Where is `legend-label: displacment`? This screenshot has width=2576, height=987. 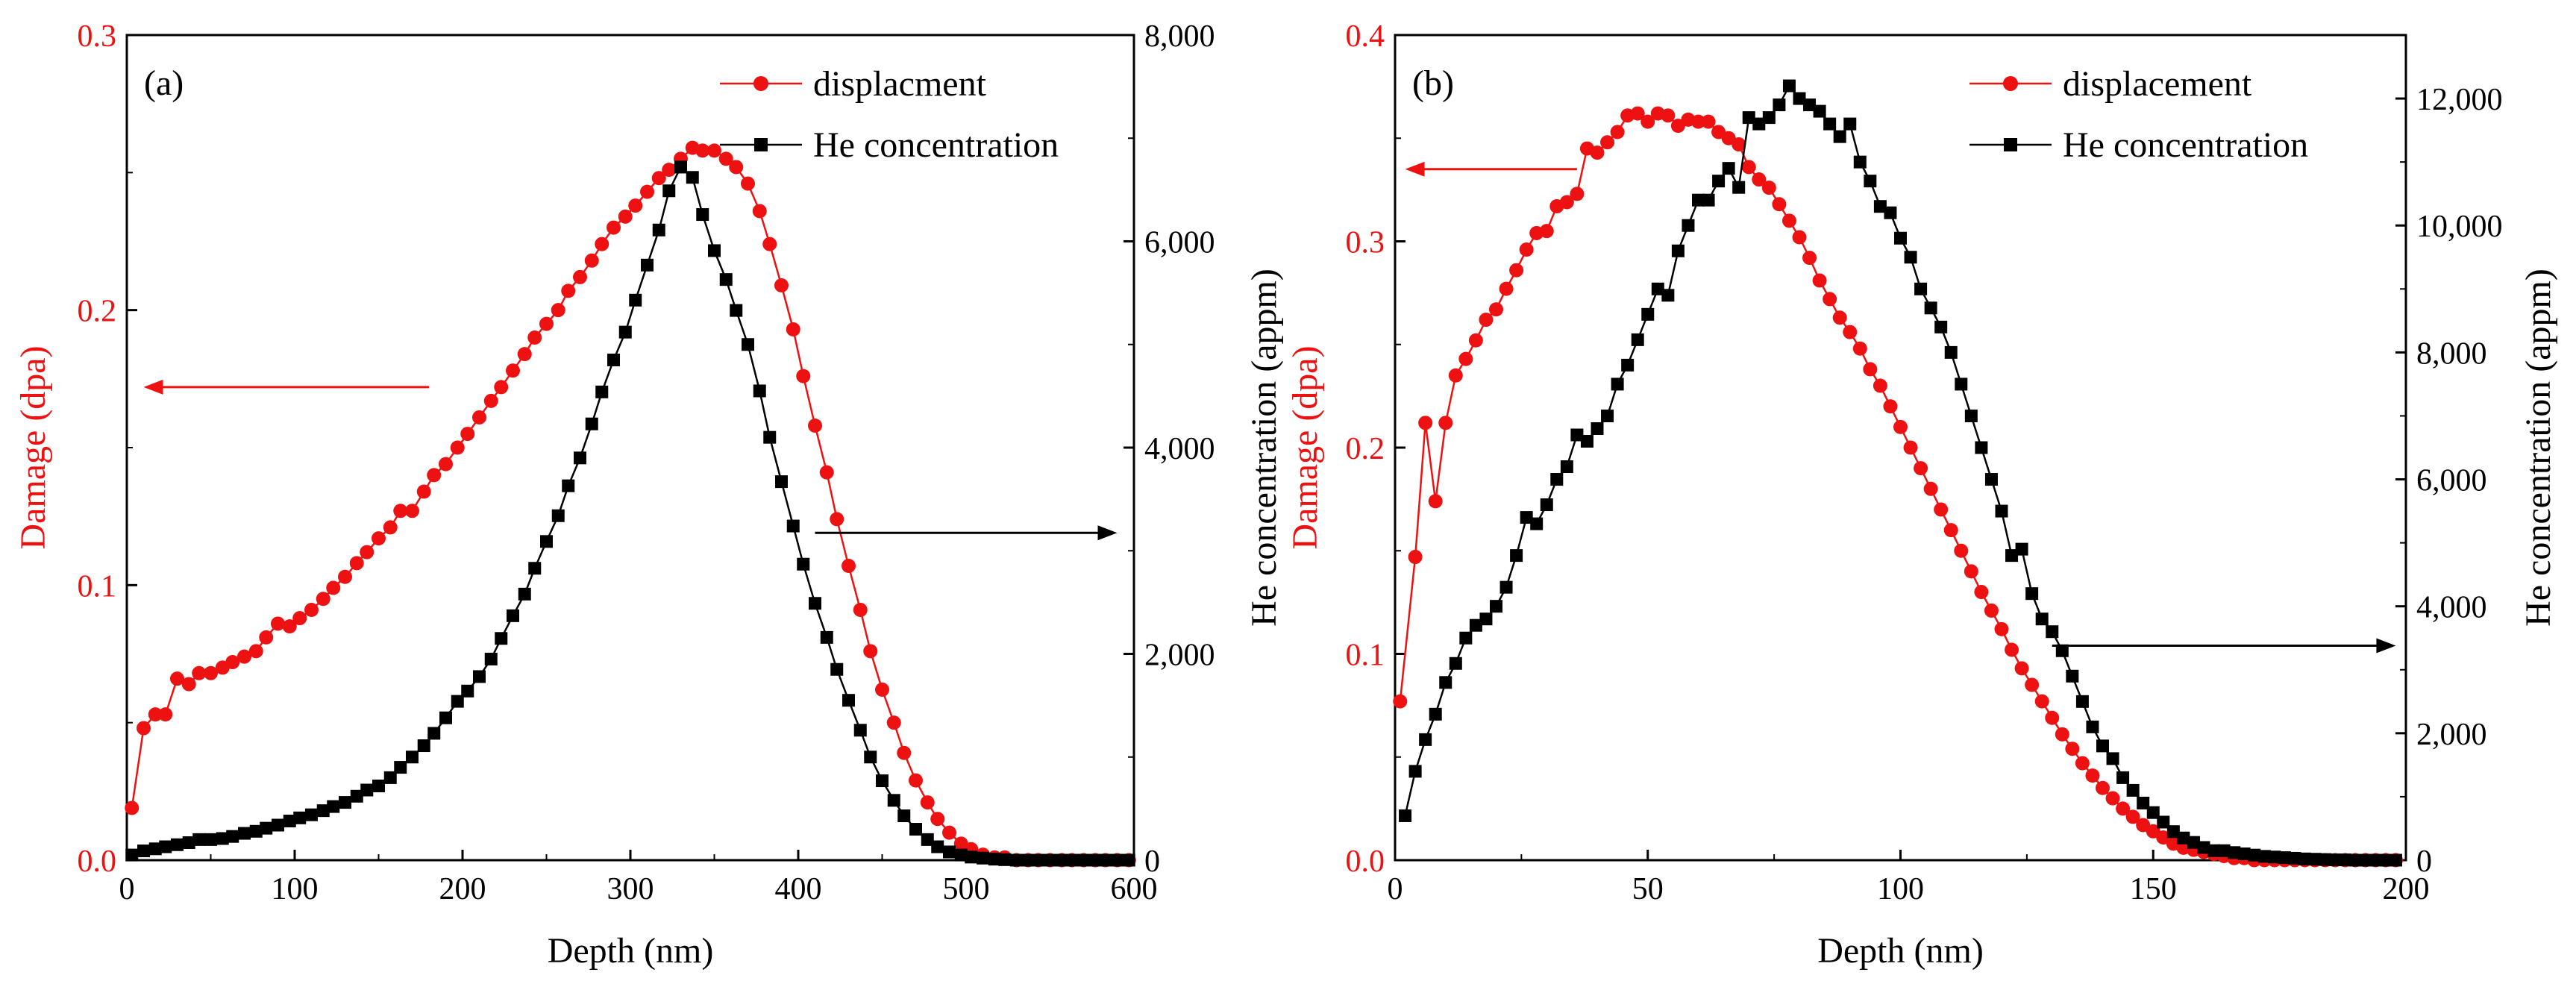
legend-label: displacment is located at coordinates (900, 84).